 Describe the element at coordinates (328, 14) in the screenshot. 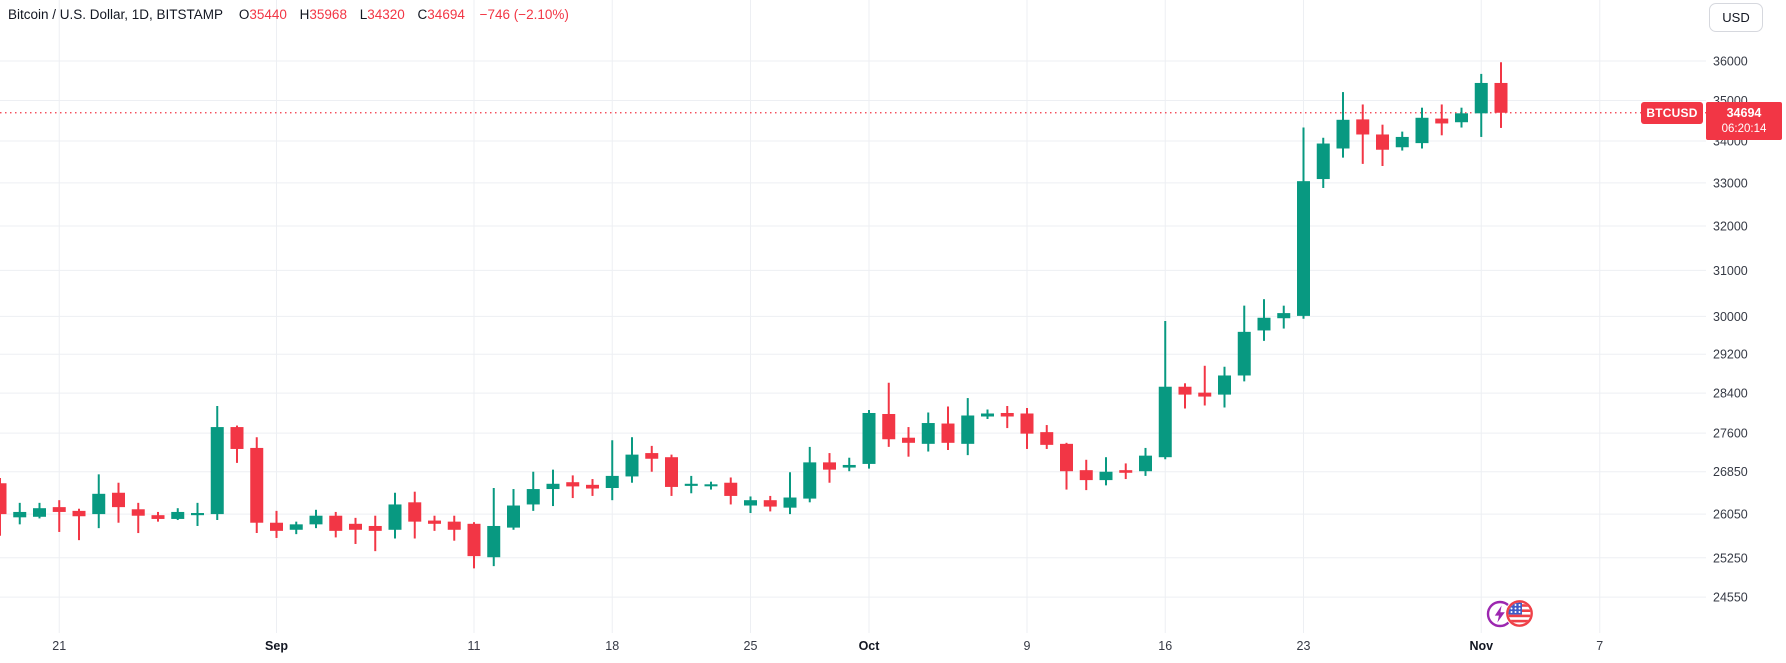

I see `high-value: 35968` at that location.